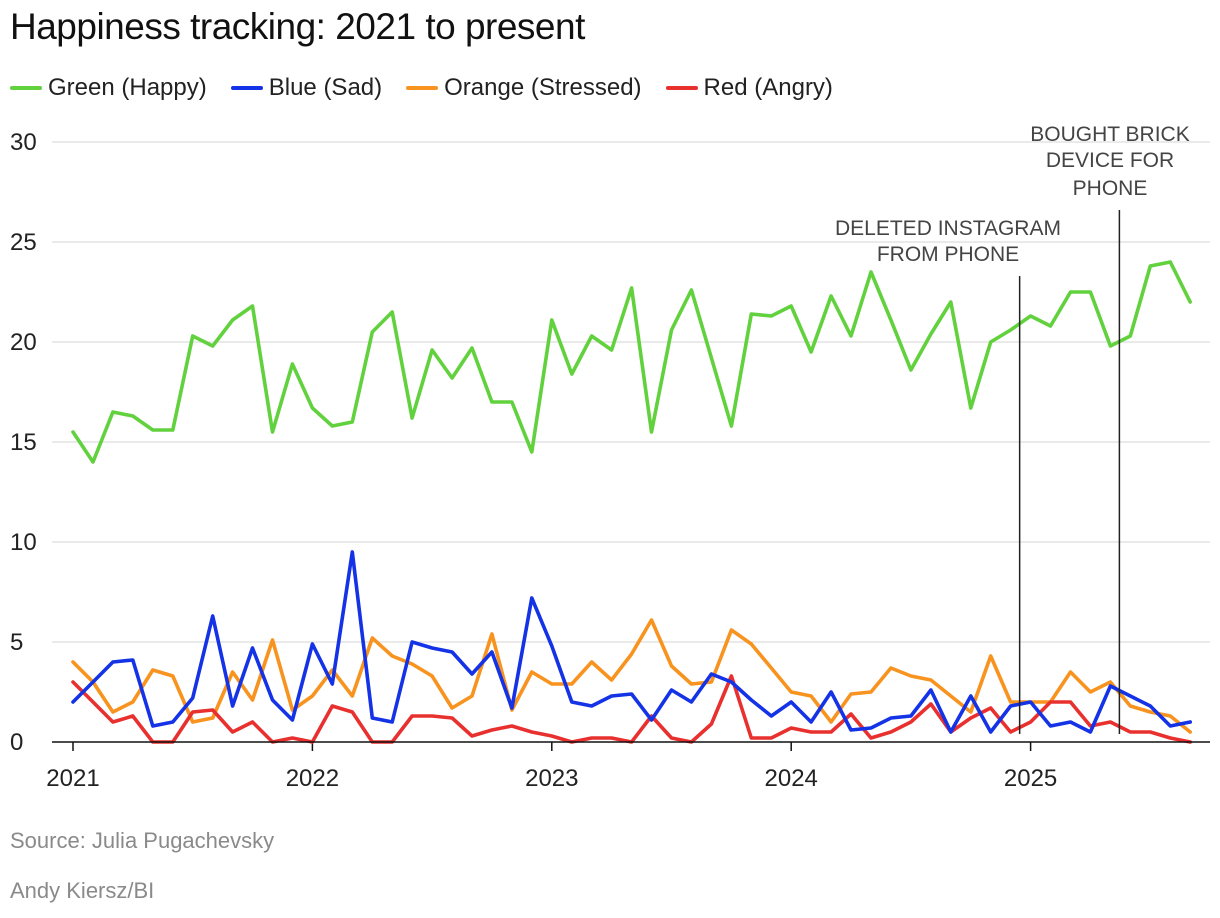 The image size is (1220, 918). What do you see at coordinates (16, 742) in the screenshot?
I see `y-tick-label: 0` at bounding box center [16, 742].